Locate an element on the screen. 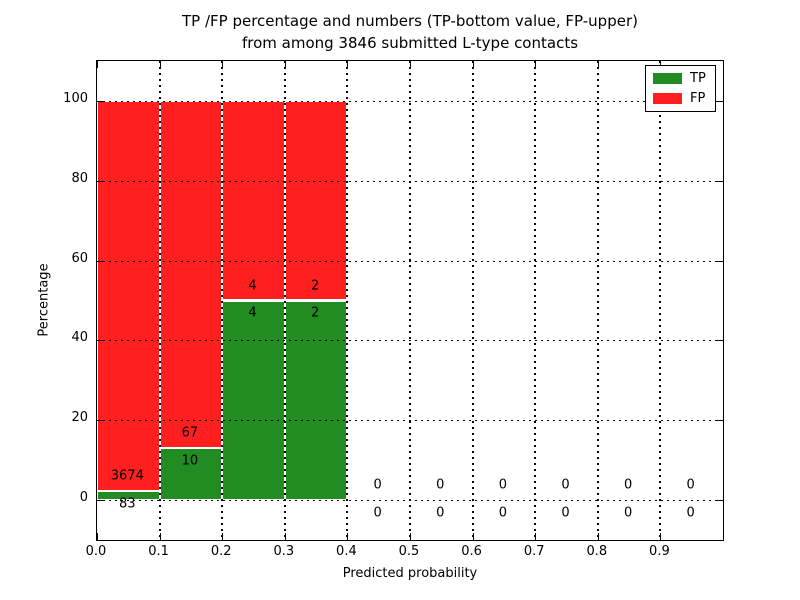 The width and height of the screenshot is (800, 600). x-tick-label: 0.4 is located at coordinates (346, 551).